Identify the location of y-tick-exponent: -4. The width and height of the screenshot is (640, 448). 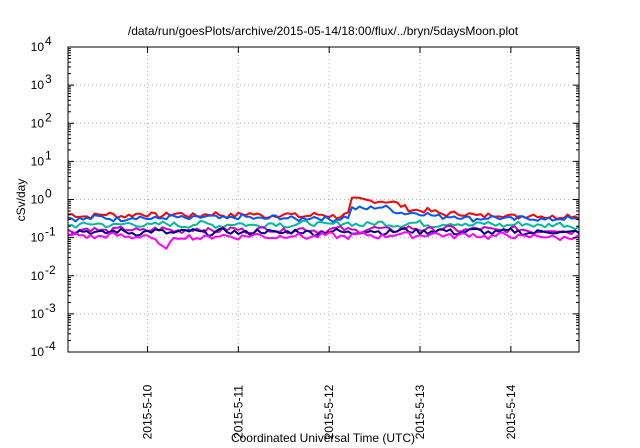
(50, 346).